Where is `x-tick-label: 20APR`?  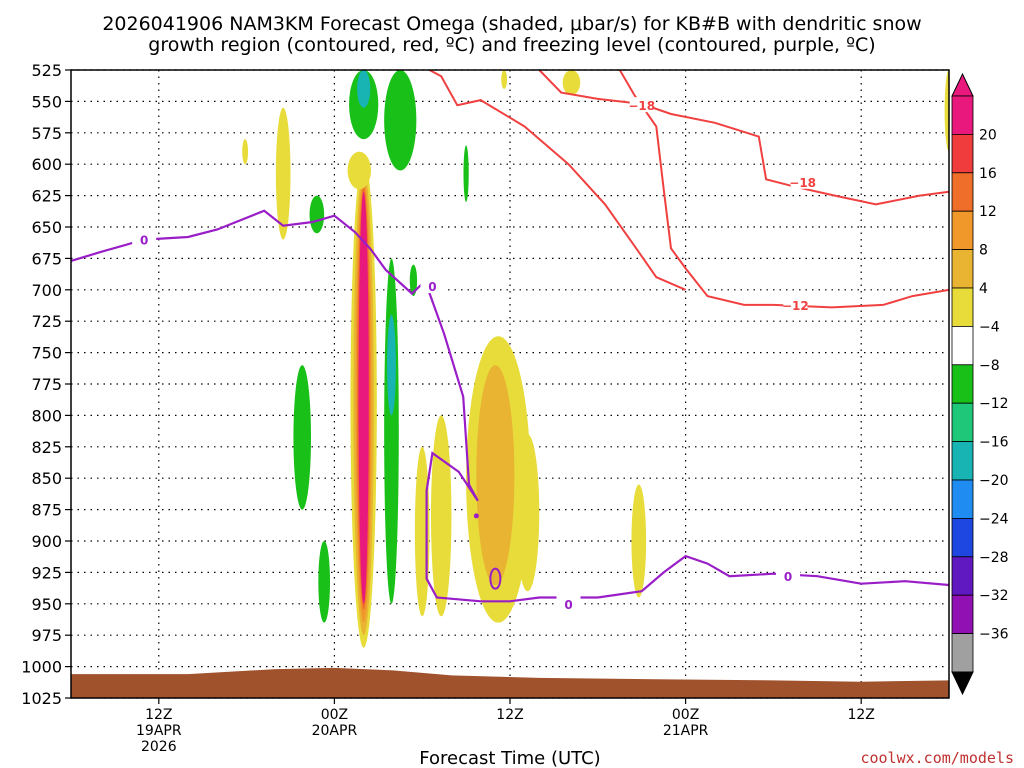 x-tick-label: 20APR is located at coordinates (335, 731).